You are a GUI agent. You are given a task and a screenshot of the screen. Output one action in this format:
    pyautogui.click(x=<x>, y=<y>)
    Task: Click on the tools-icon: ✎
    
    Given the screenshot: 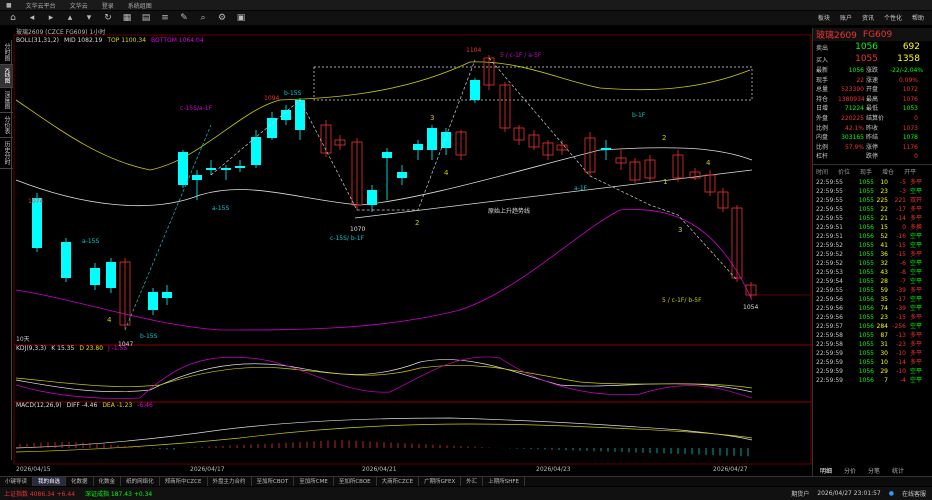 What is the action you would take?
    pyautogui.click(x=184, y=18)
    